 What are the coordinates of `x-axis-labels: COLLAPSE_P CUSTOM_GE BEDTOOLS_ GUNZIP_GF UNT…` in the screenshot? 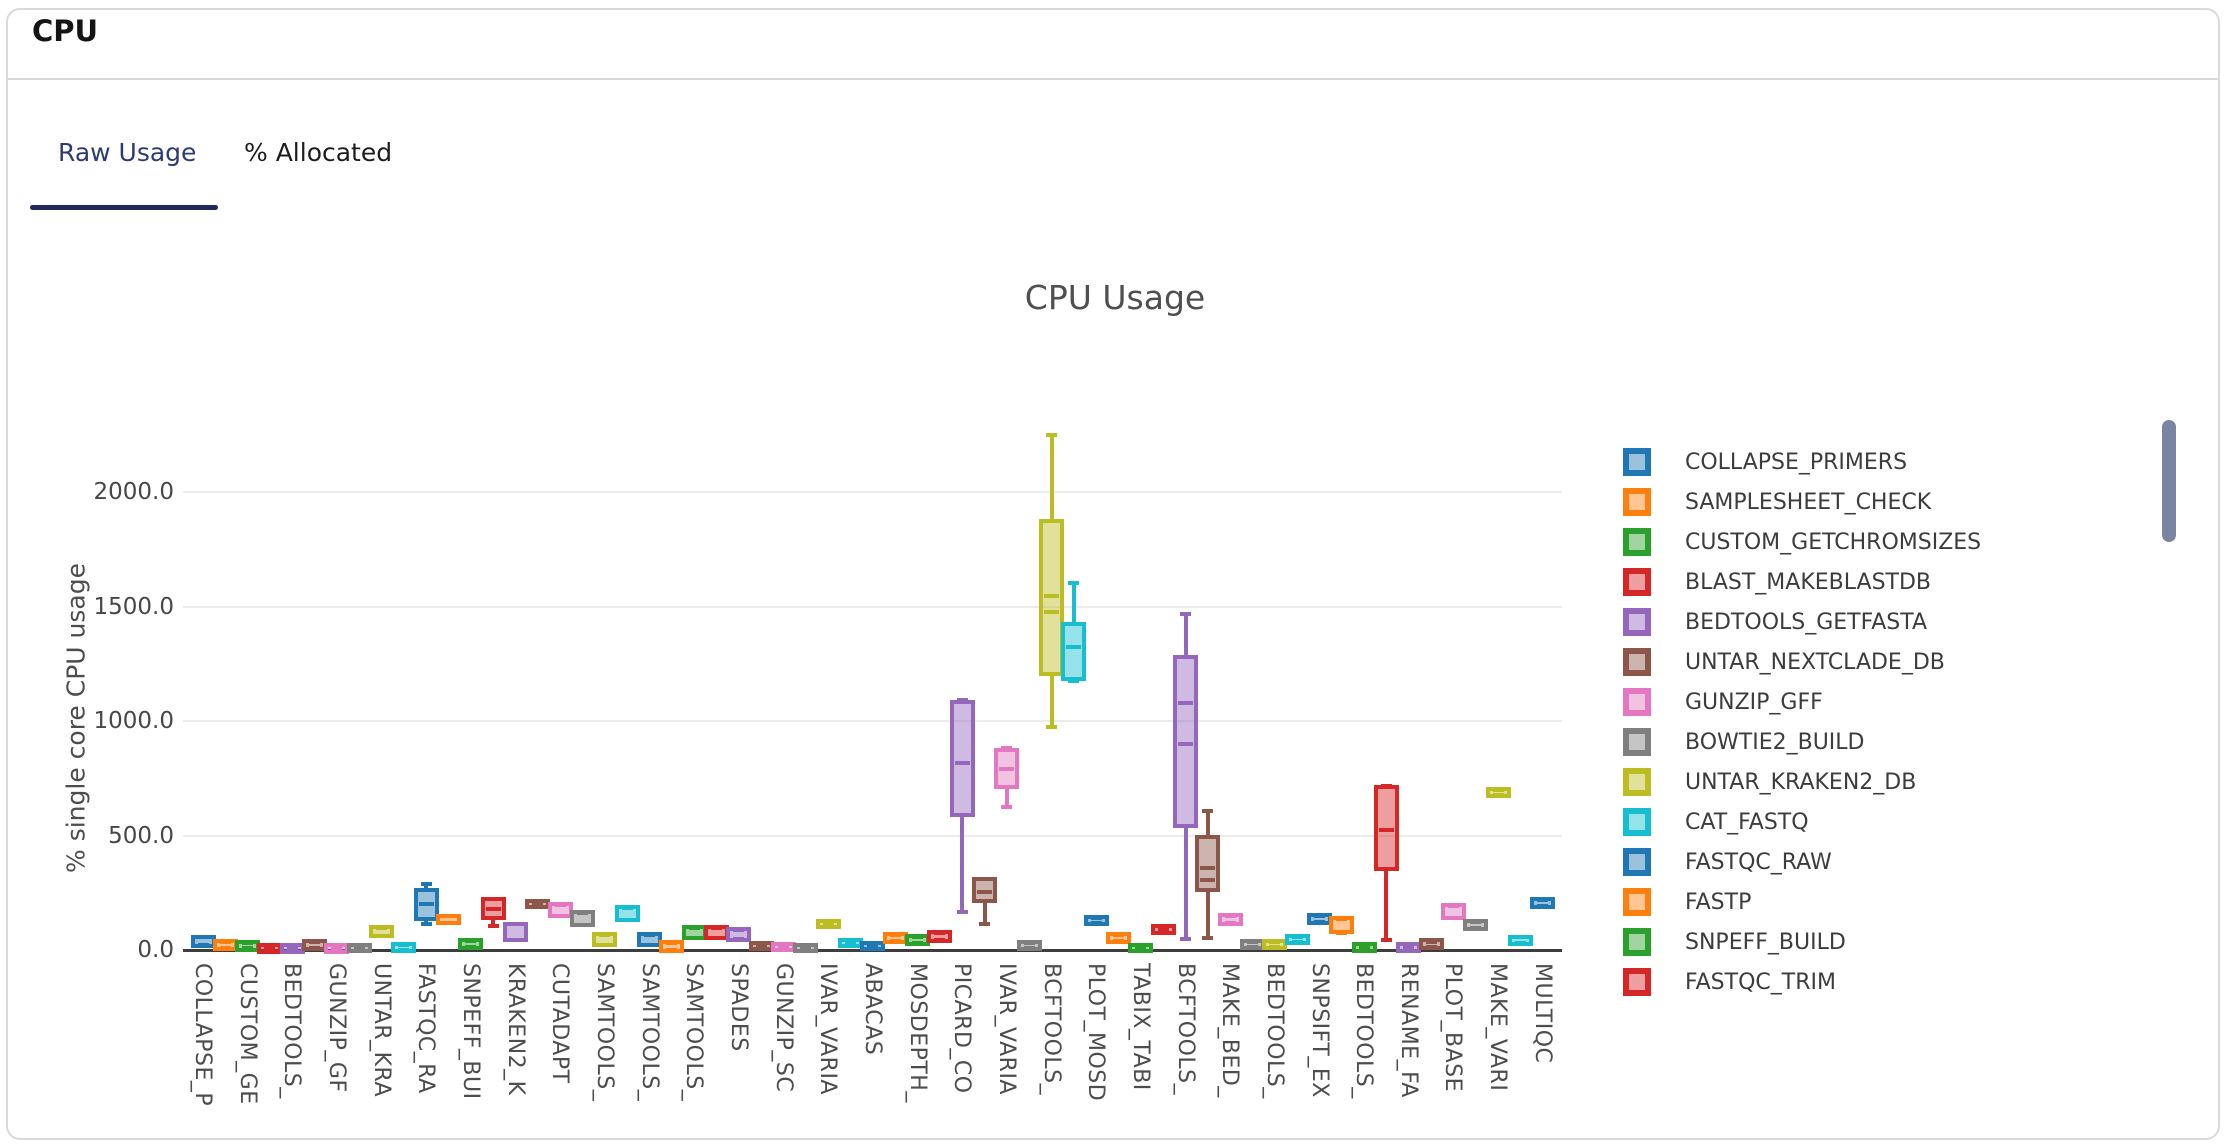 It's located at (880, 1034).